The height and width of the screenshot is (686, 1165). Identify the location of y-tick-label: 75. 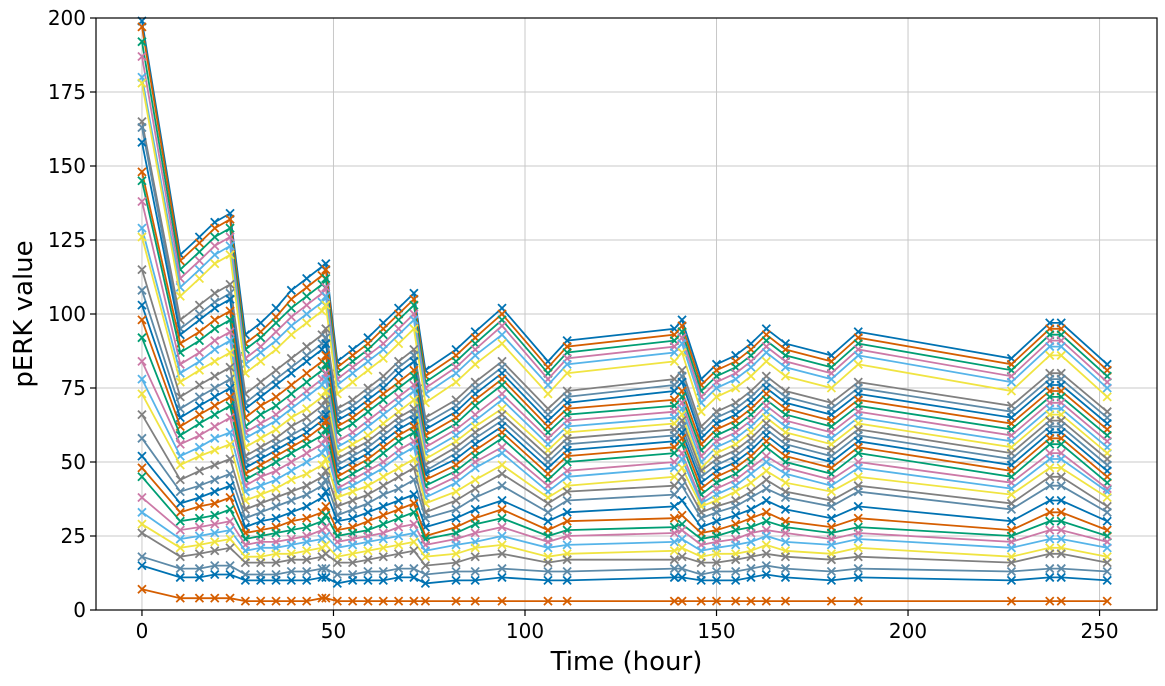
(73, 388).